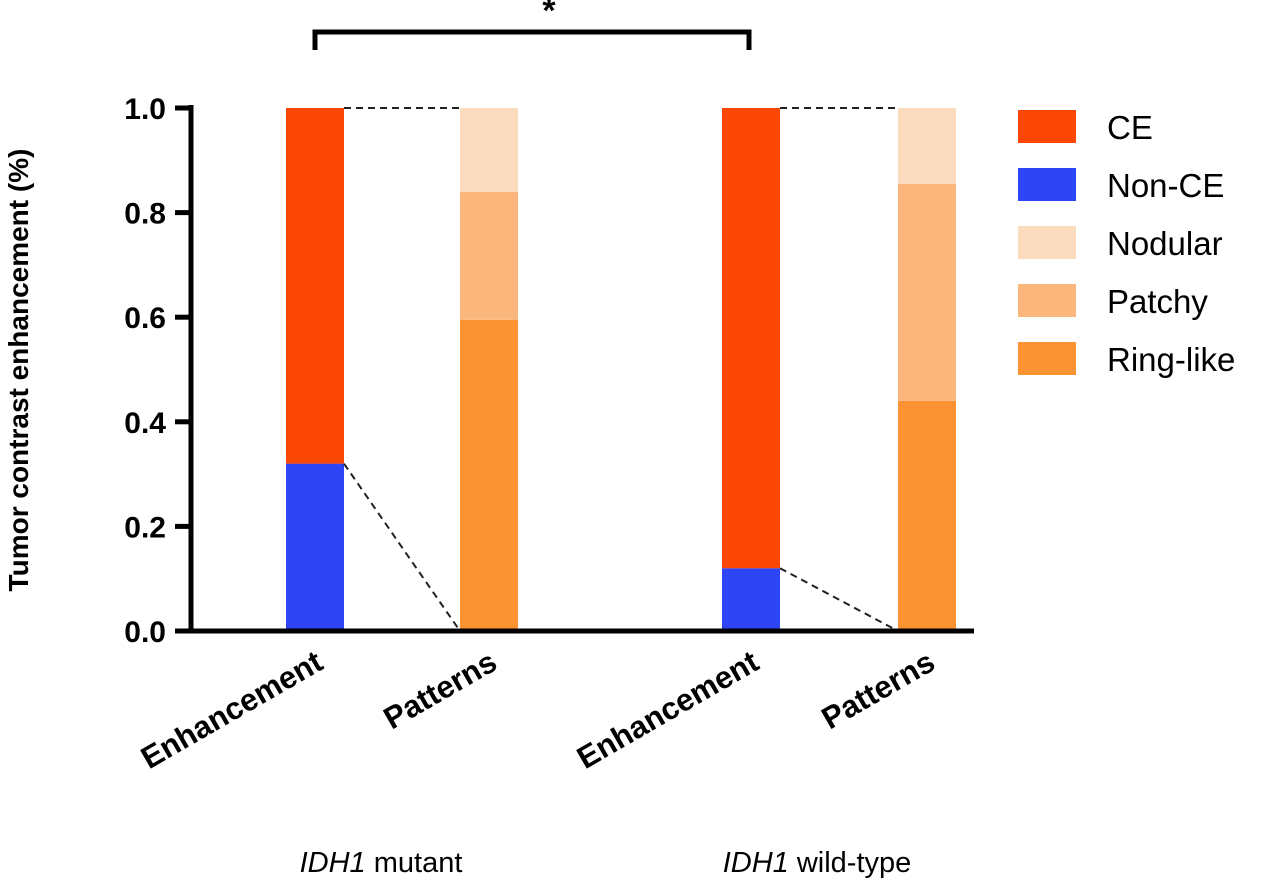  I want to click on group-label: IDH1 wild-type, so click(817, 863).